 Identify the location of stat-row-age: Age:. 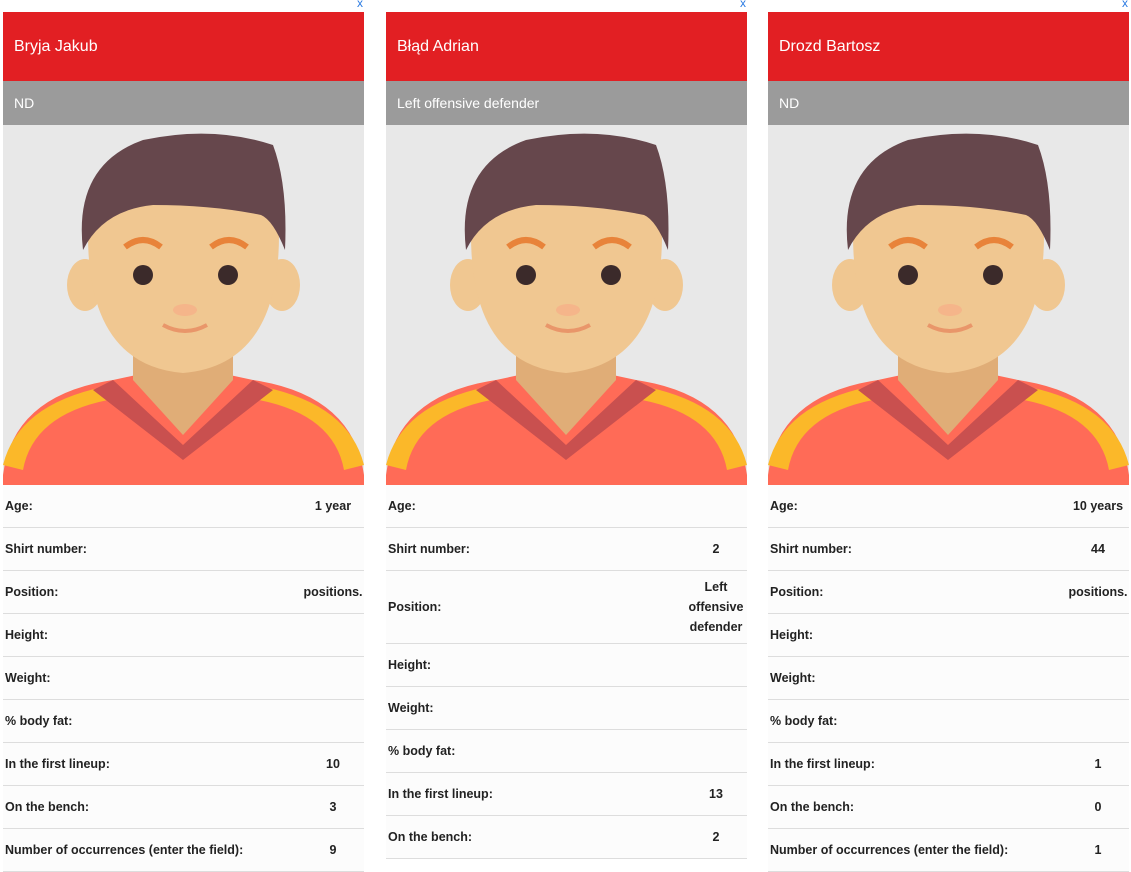
(566, 506).